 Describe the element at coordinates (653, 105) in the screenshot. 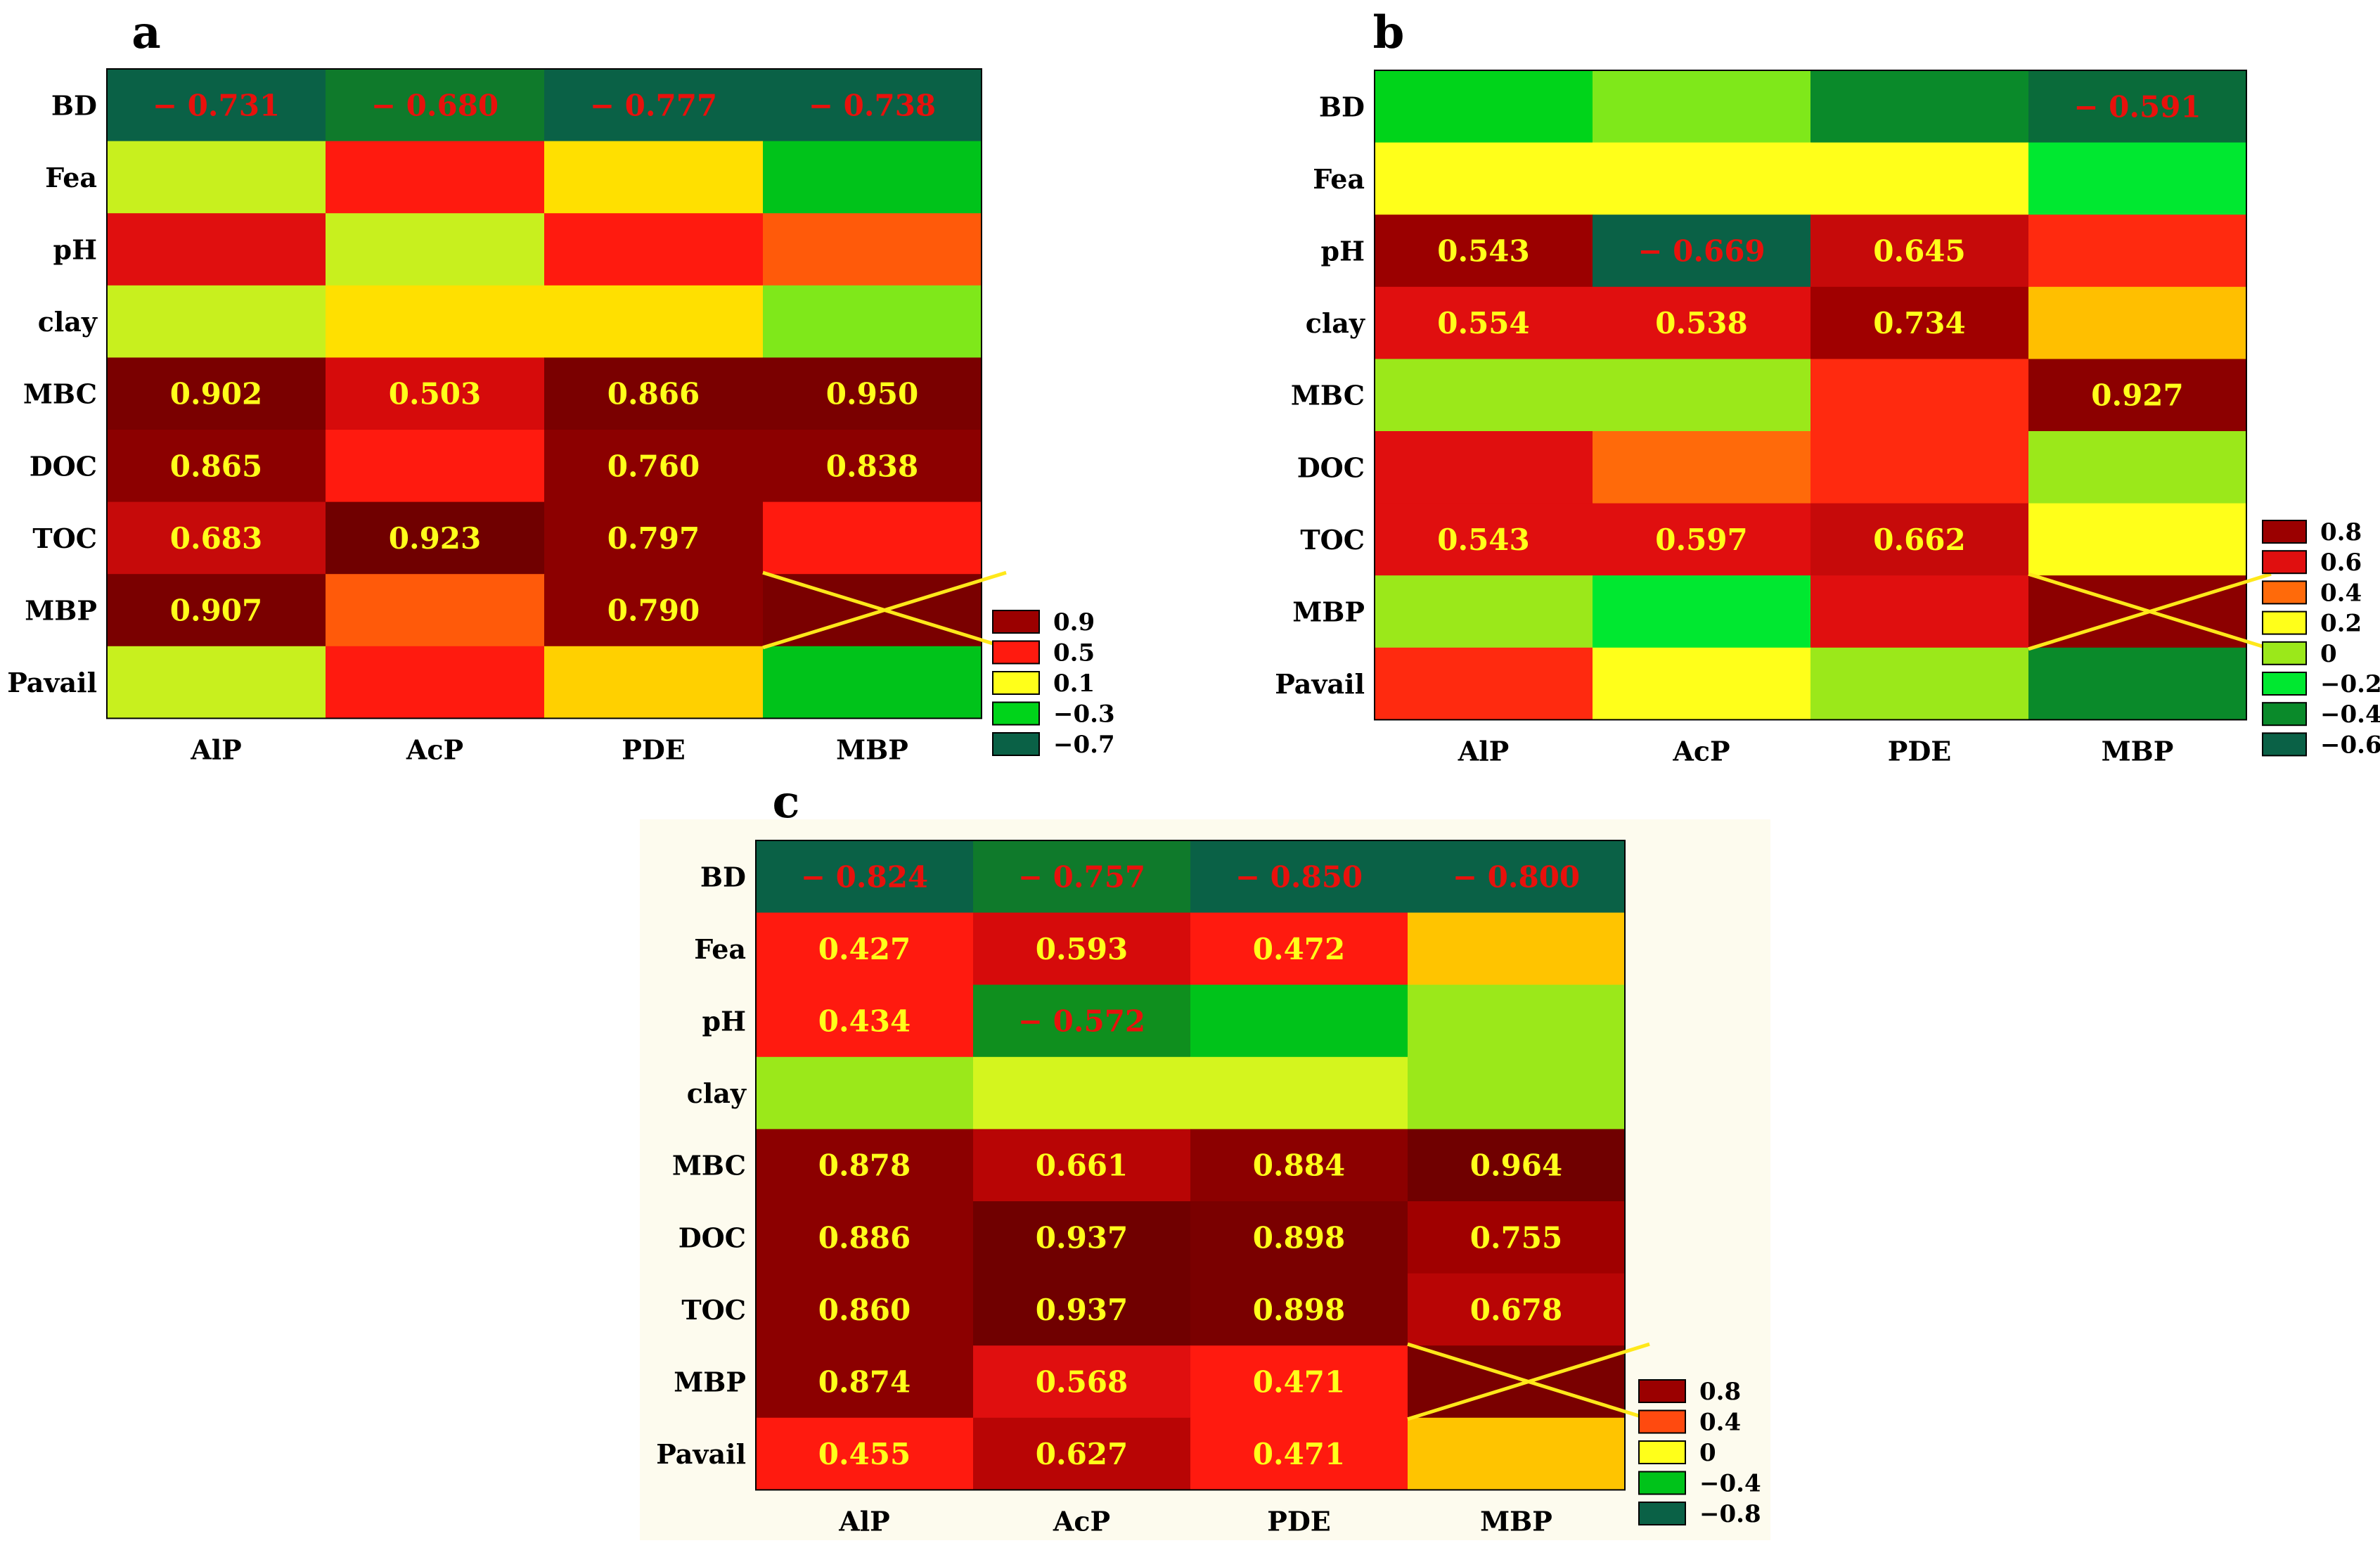

I see `cell-value-label: − 0.777` at that location.